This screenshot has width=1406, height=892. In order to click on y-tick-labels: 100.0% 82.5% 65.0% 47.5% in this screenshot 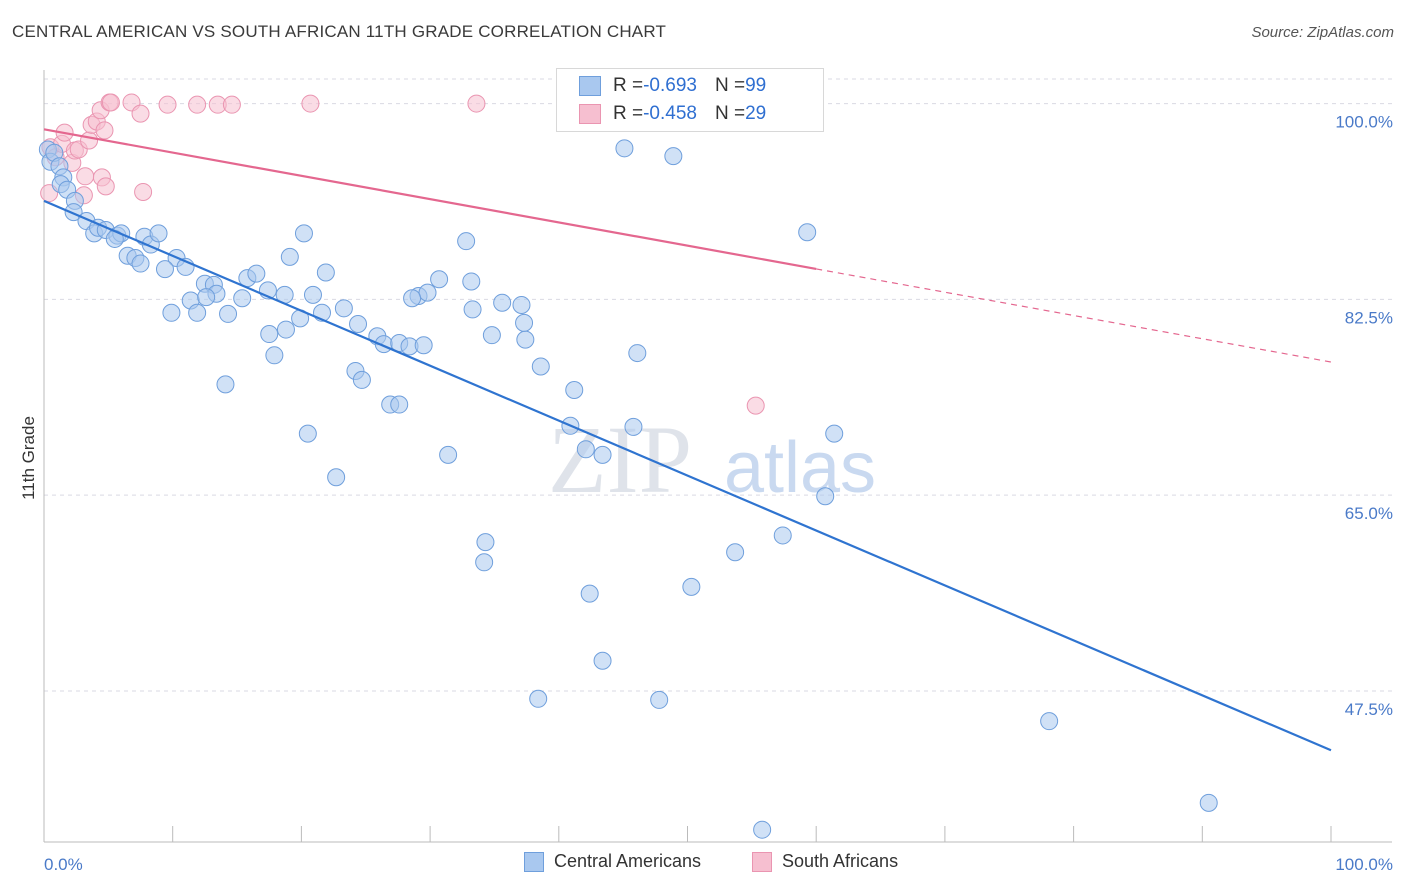, I will do `click(1364, 416)`.